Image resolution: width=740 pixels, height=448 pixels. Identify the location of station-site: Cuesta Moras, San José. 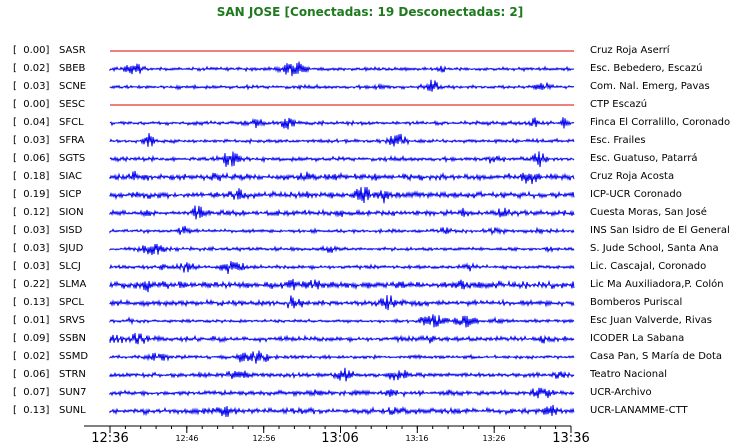
(648, 212).